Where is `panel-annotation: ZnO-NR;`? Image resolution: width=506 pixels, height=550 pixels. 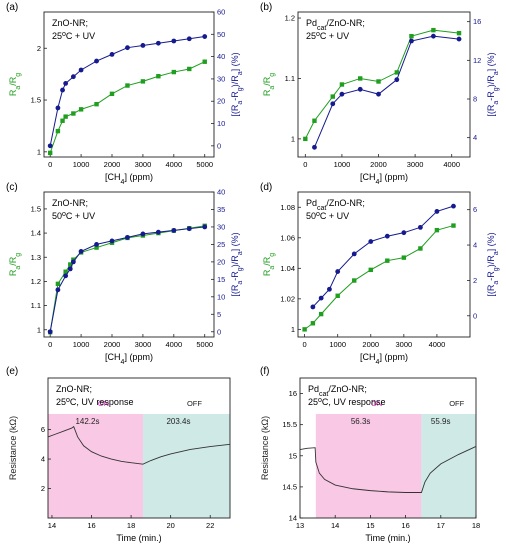 panel-annotation: ZnO-NR; is located at coordinates (70, 203).